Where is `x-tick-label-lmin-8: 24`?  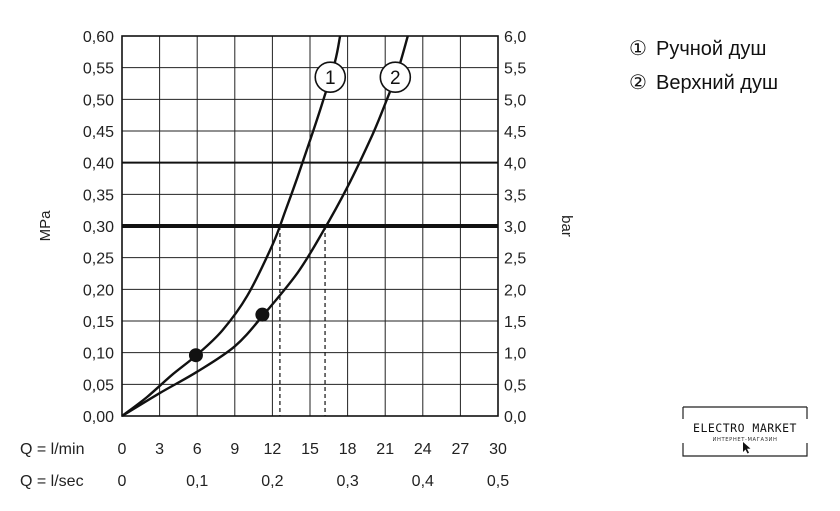 x-tick-label-lmin-8: 24 is located at coordinates (423, 449).